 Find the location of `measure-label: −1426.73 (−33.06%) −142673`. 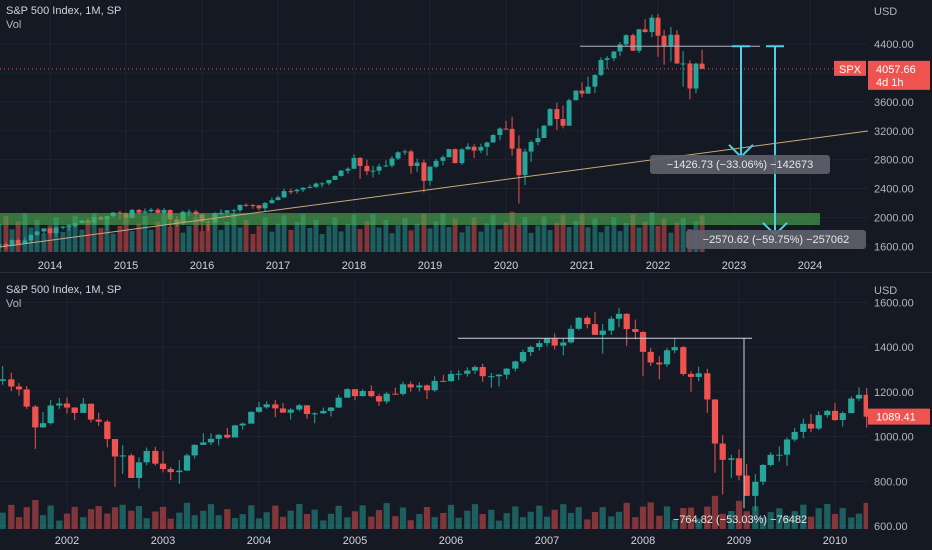

measure-label: −1426.73 (−33.06%) −142673 is located at coordinates (740, 165).